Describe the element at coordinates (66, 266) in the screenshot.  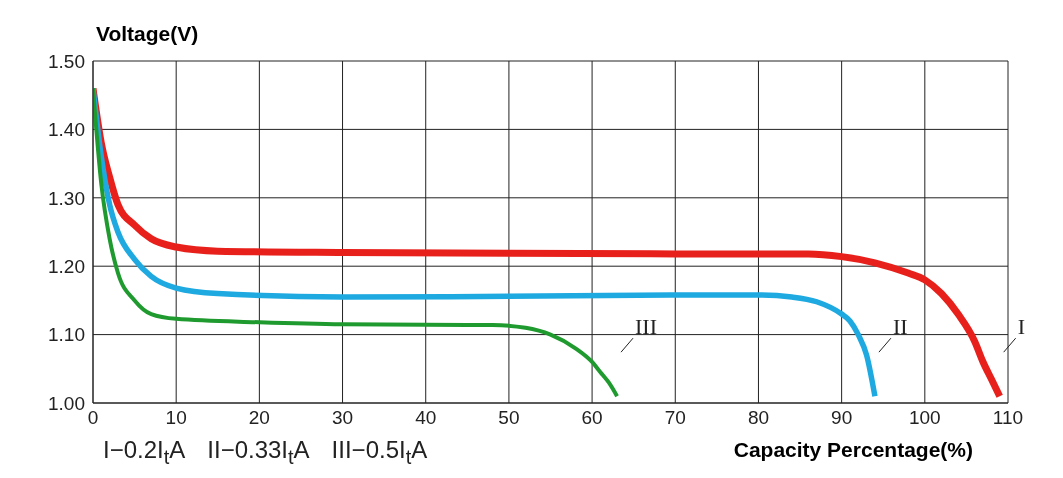
I see `y-tick-label: 1.20` at that location.